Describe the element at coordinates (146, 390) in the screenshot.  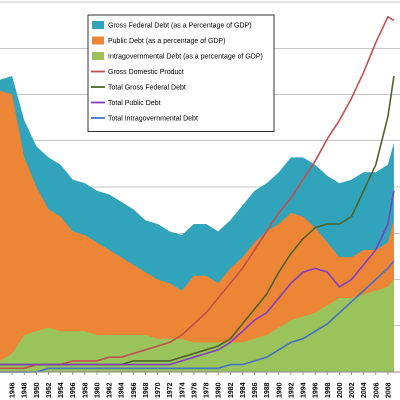
I see `x-tick-label: 1968` at that location.